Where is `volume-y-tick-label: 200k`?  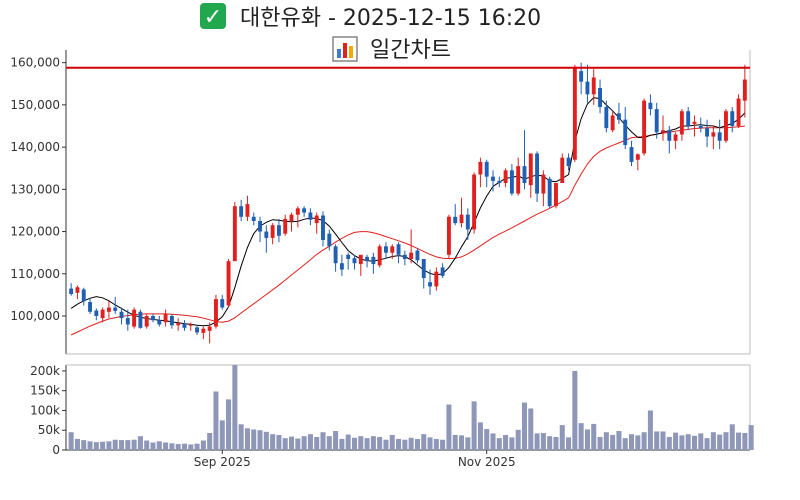 volume-y-tick-label: 200k is located at coordinates (45, 371).